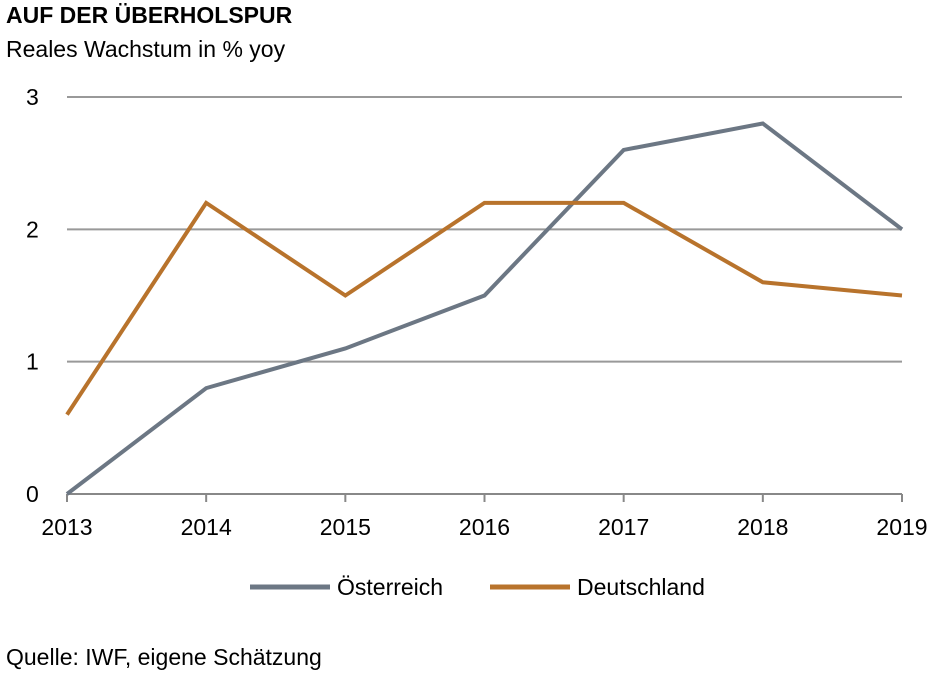 Image resolution: width=940 pixels, height=679 pixels. Describe the element at coordinates (146, 49) in the screenshot. I see `chart-subtitle: Reales Wachstum in % yoy` at that location.